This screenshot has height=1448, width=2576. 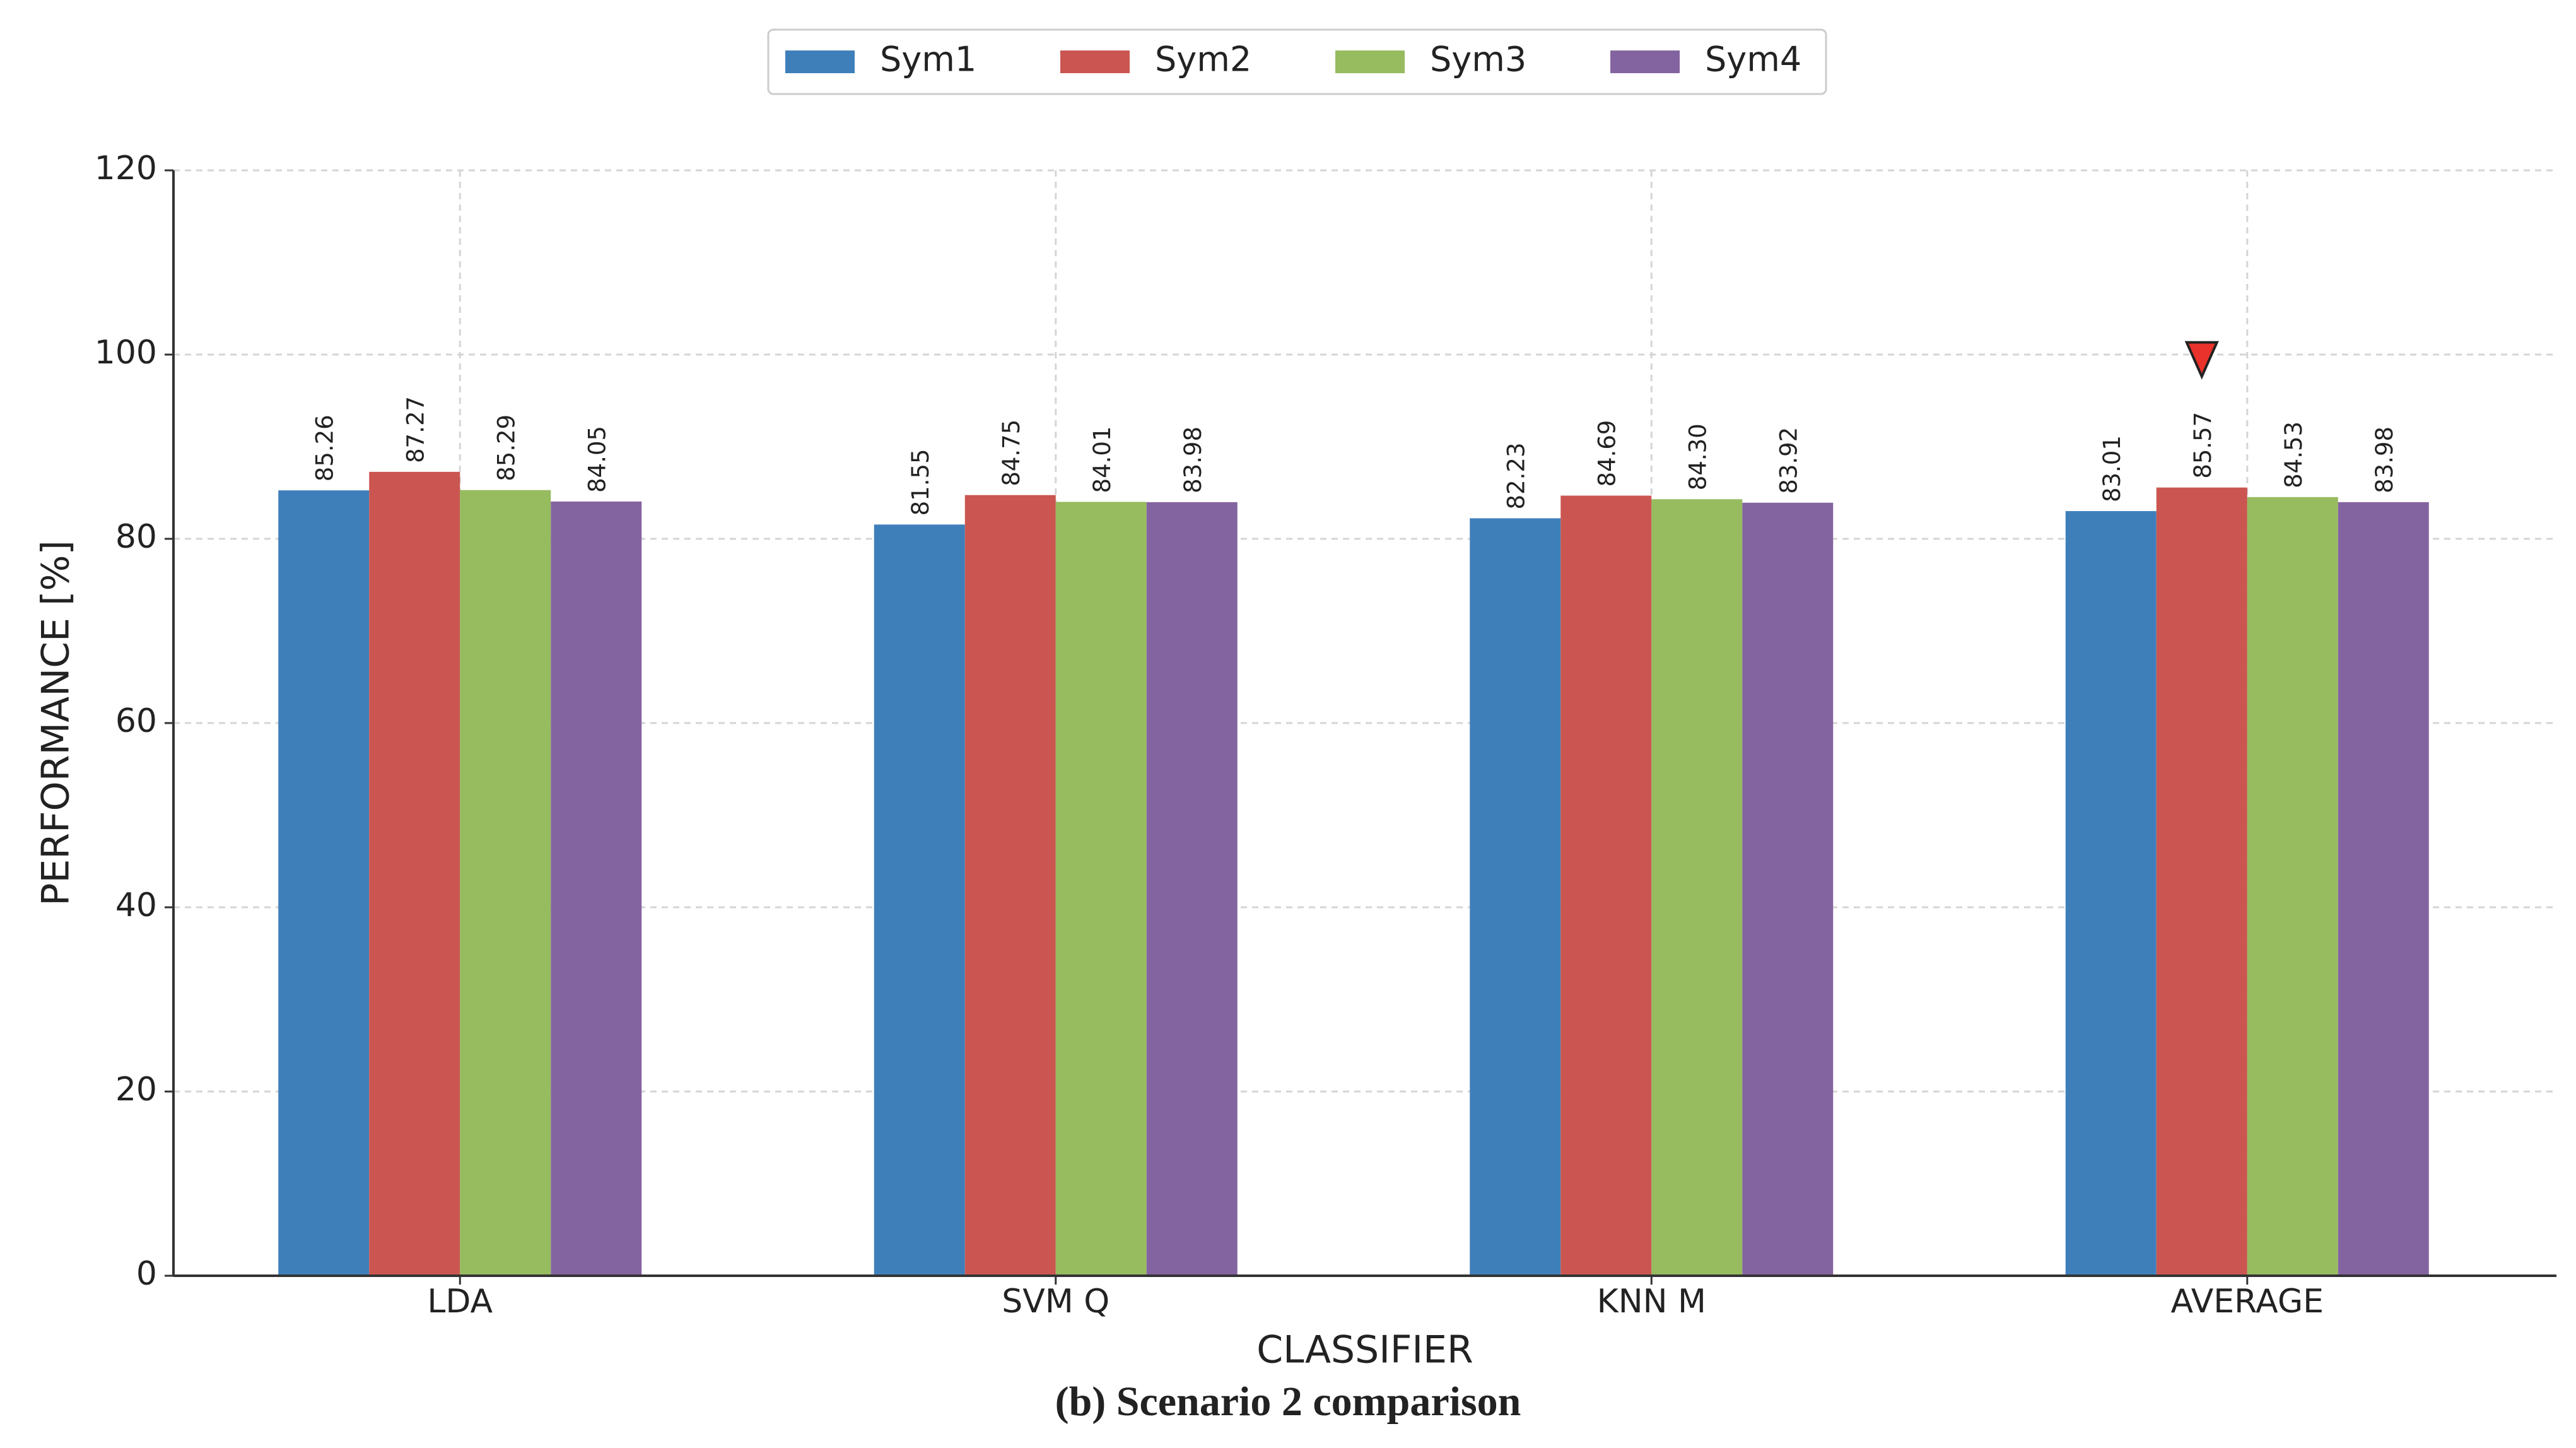 What do you see at coordinates (1789, 460) in the screenshot?
I see `value-label: 83.92` at bounding box center [1789, 460].